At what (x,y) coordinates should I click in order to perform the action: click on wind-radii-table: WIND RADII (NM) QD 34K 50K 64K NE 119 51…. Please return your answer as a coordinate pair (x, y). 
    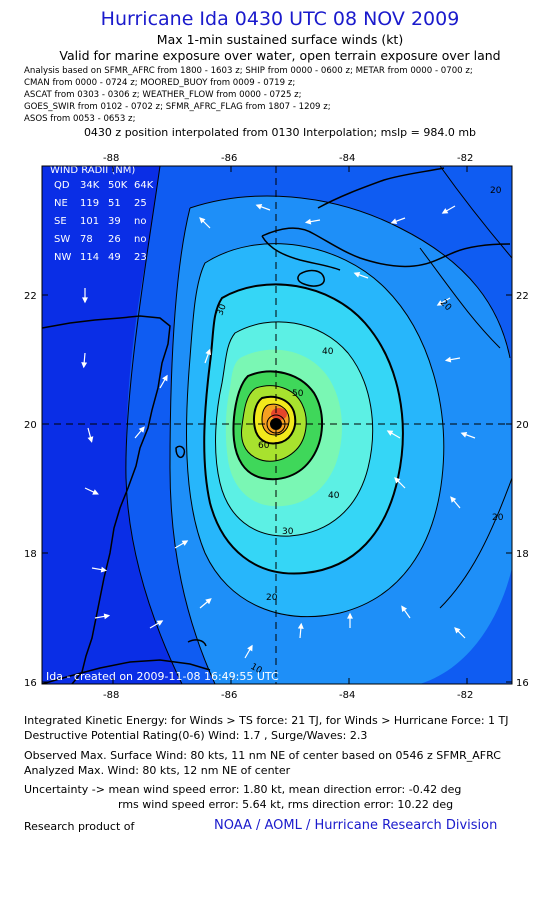
    Looking at the image, I should click on (102, 214).